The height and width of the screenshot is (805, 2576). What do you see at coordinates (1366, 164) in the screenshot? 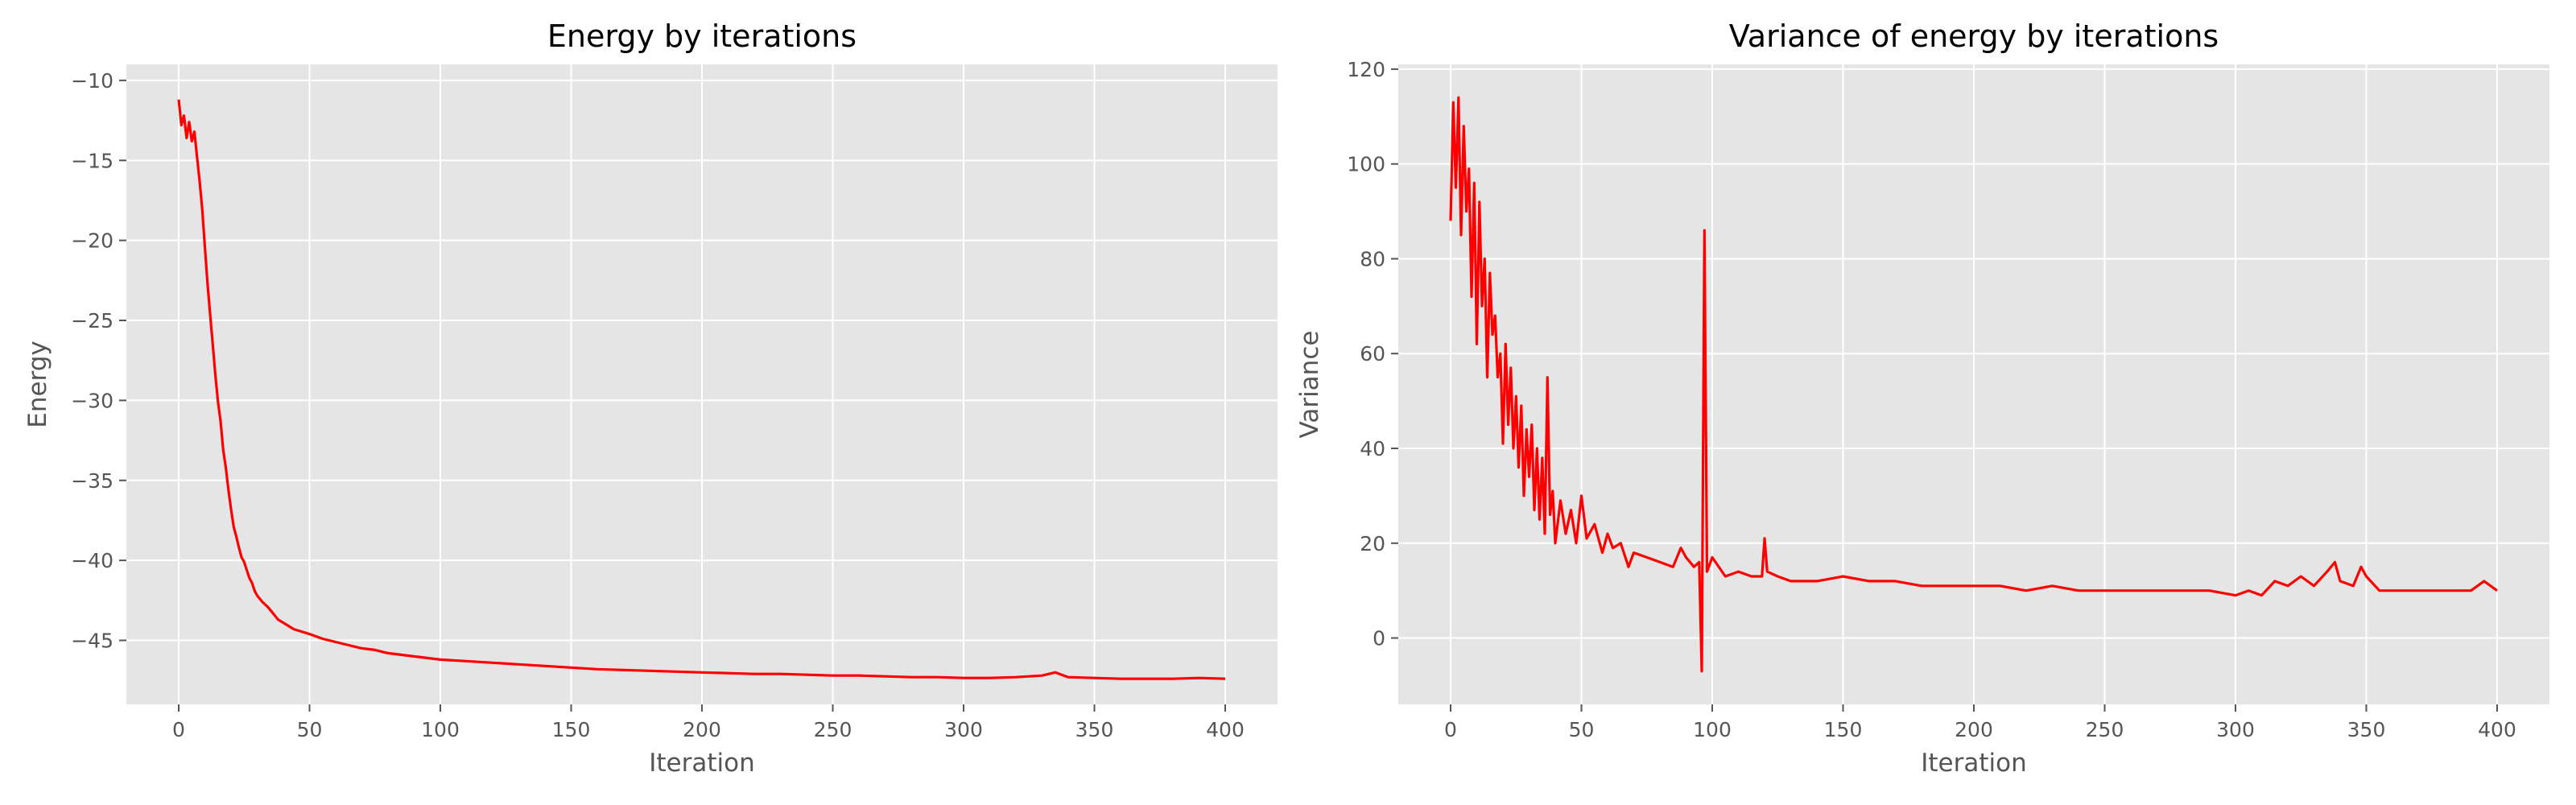
I see `variance-y-tick-label: 100` at bounding box center [1366, 164].